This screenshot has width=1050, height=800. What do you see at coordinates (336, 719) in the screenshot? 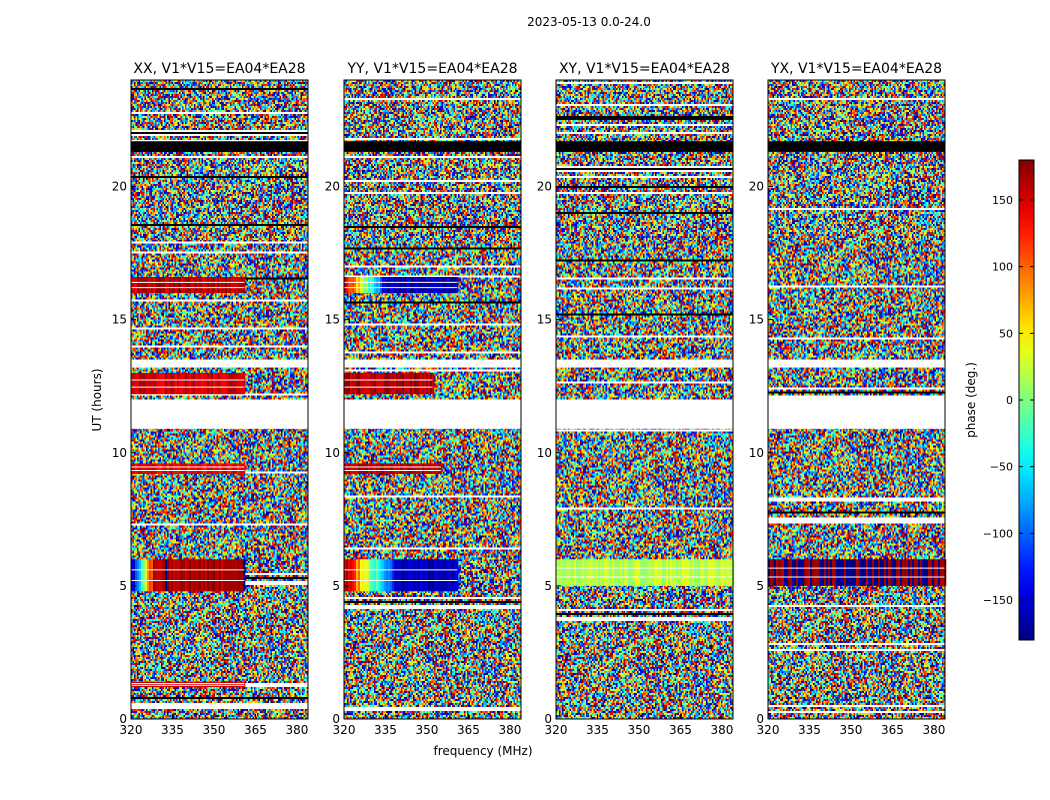
I see `y-tick-label: 0` at bounding box center [336, 719].